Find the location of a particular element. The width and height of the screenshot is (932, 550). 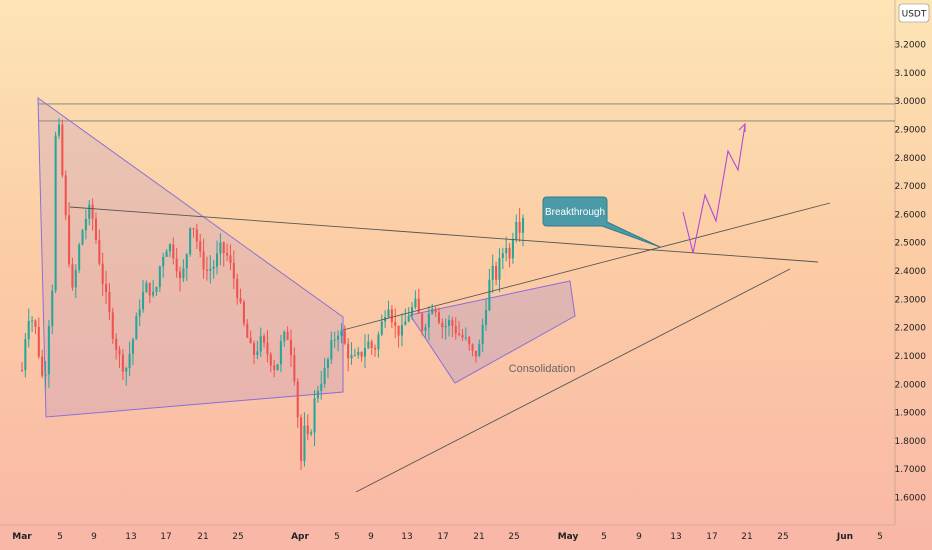

y-tick-label-6: 2.6000 is located at coordinates (911, 215).